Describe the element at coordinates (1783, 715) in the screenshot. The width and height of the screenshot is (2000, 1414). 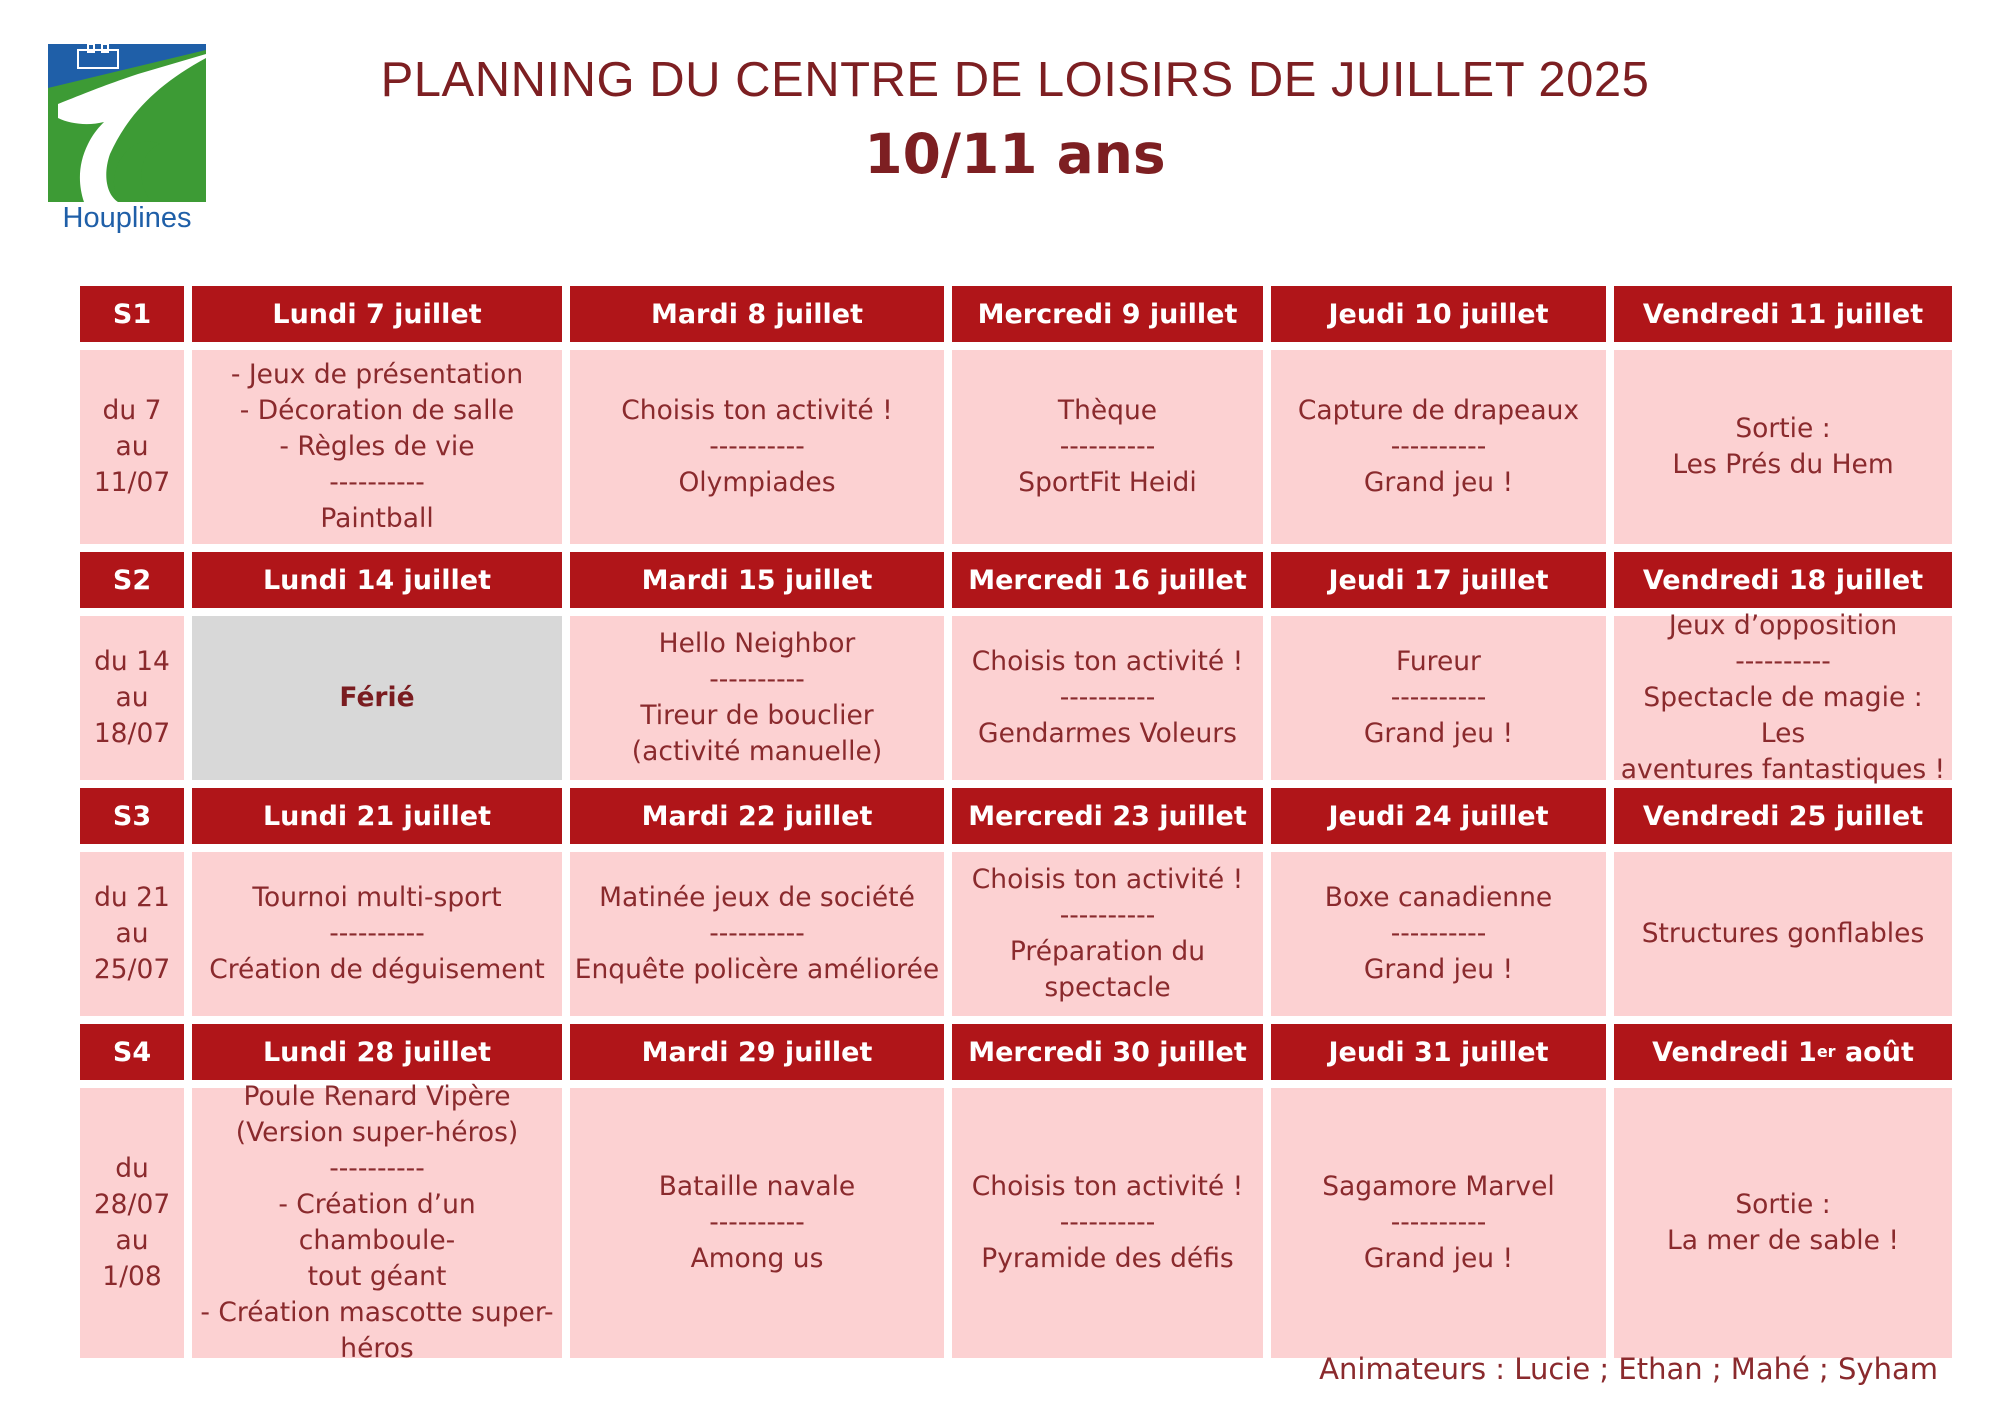
I see `activity-line: Spectacle de magie : Les` at that location.